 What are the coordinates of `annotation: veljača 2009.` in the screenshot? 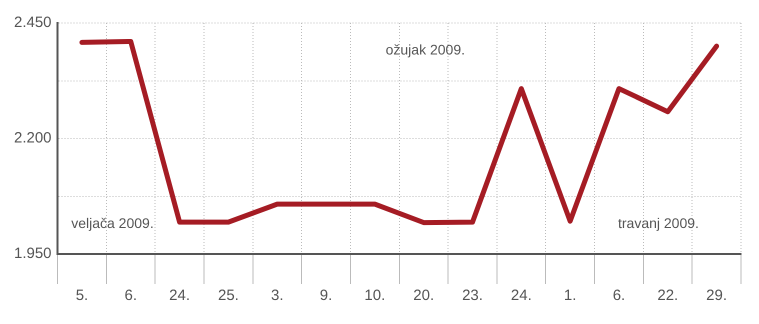 It's located at (112, 222).